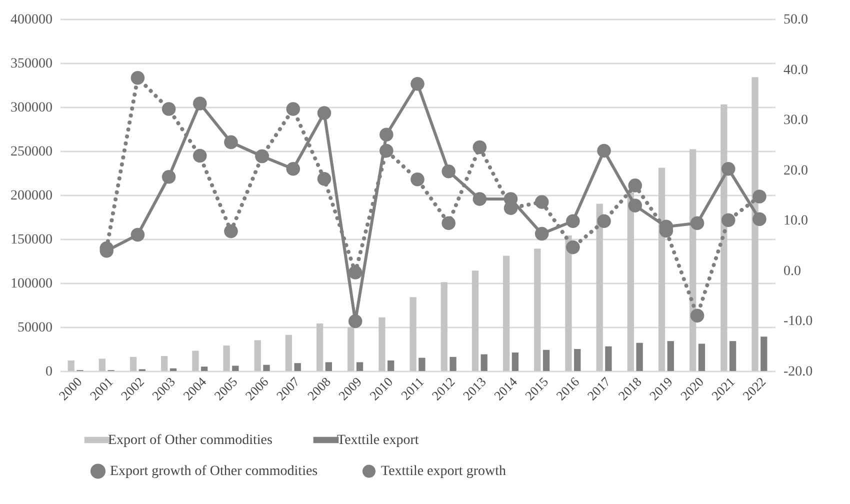 The image size is (850, 504). Describe the element at coordinates (378, 440) in the screenshot. I see `legend-label: Texttile export` at that location.